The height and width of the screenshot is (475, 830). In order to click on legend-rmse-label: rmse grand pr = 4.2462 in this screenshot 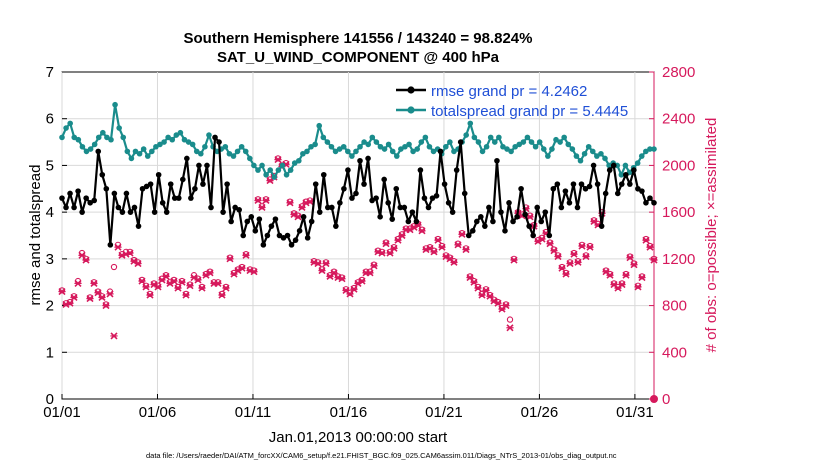, I will do `click(509, 91)`.